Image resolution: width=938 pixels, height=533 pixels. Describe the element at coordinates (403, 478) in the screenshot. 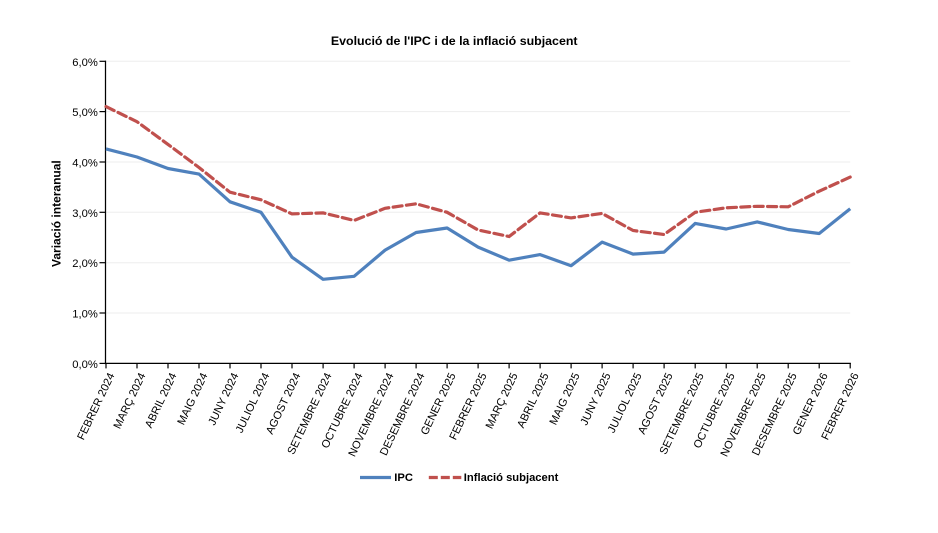

I see `svg-text: IPC` at that location.